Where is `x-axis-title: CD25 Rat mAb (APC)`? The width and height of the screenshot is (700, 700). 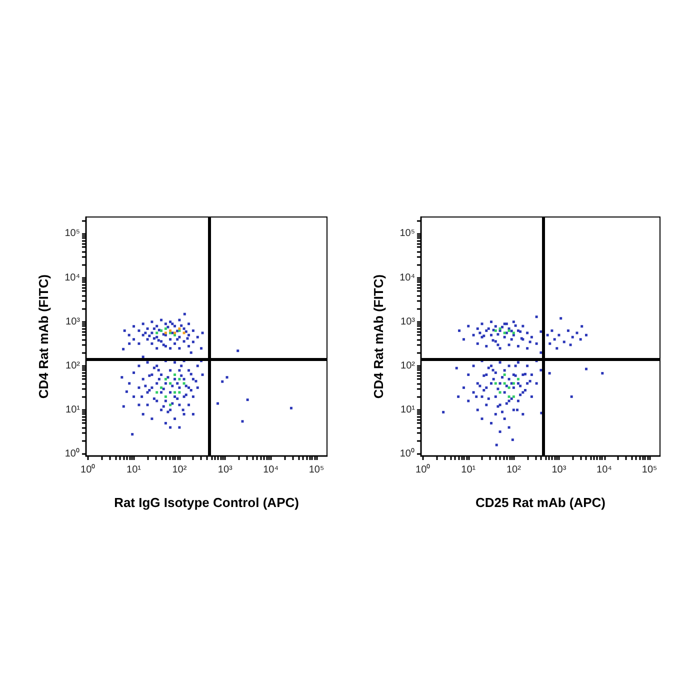
x-axis-title: CD25 Rat mAb (APC) is located at coordinates (540, 502).